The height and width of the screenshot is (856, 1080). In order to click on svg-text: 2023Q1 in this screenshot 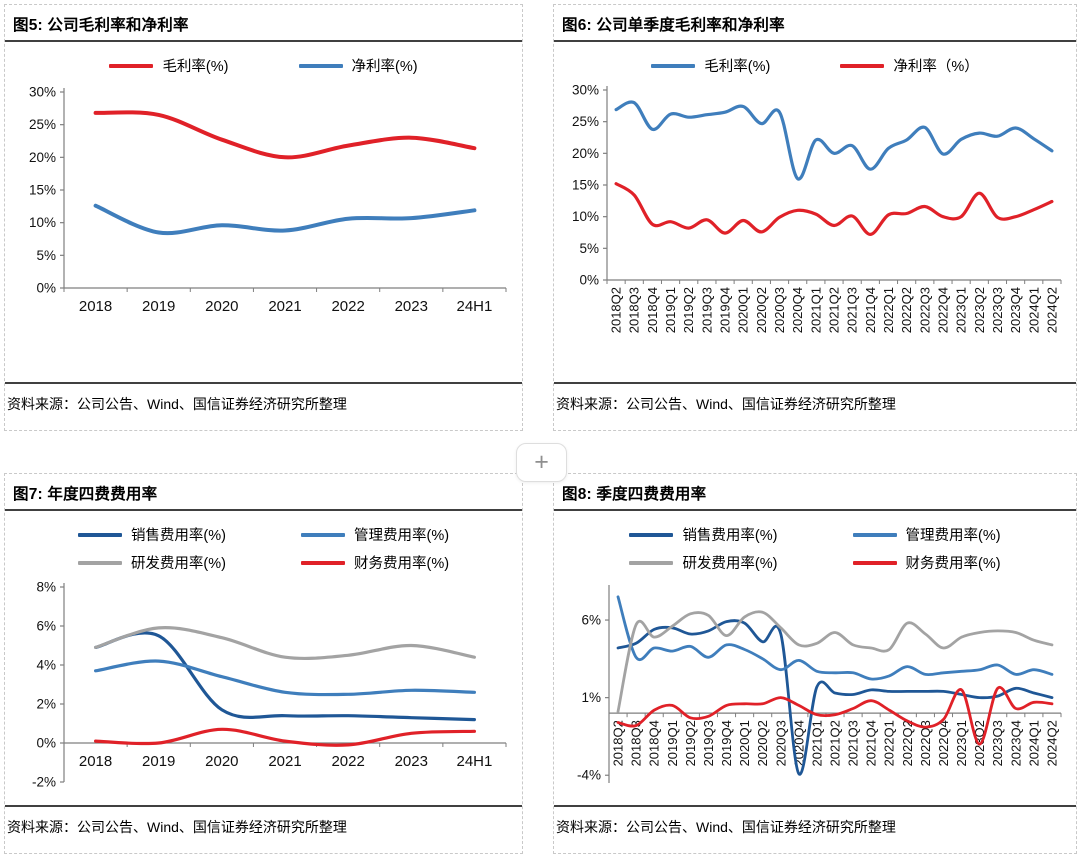, I will do `click(961, 310)`.